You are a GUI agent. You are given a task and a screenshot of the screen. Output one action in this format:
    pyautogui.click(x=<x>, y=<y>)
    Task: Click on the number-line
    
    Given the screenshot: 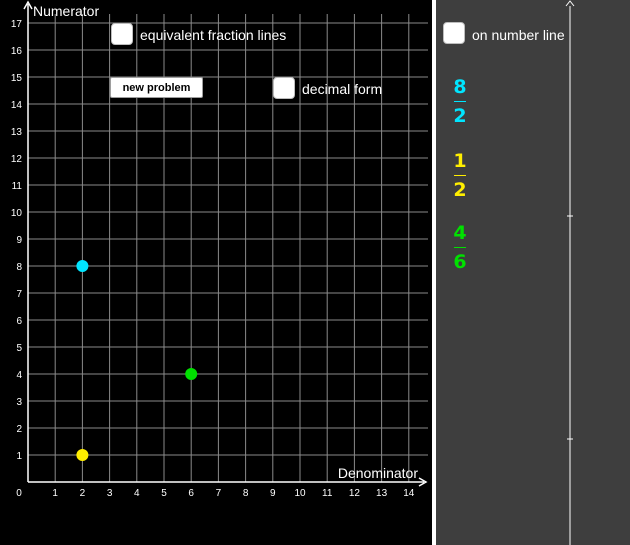 What is the action you would take?
    pyautogui.click(x=570, y=272)
    